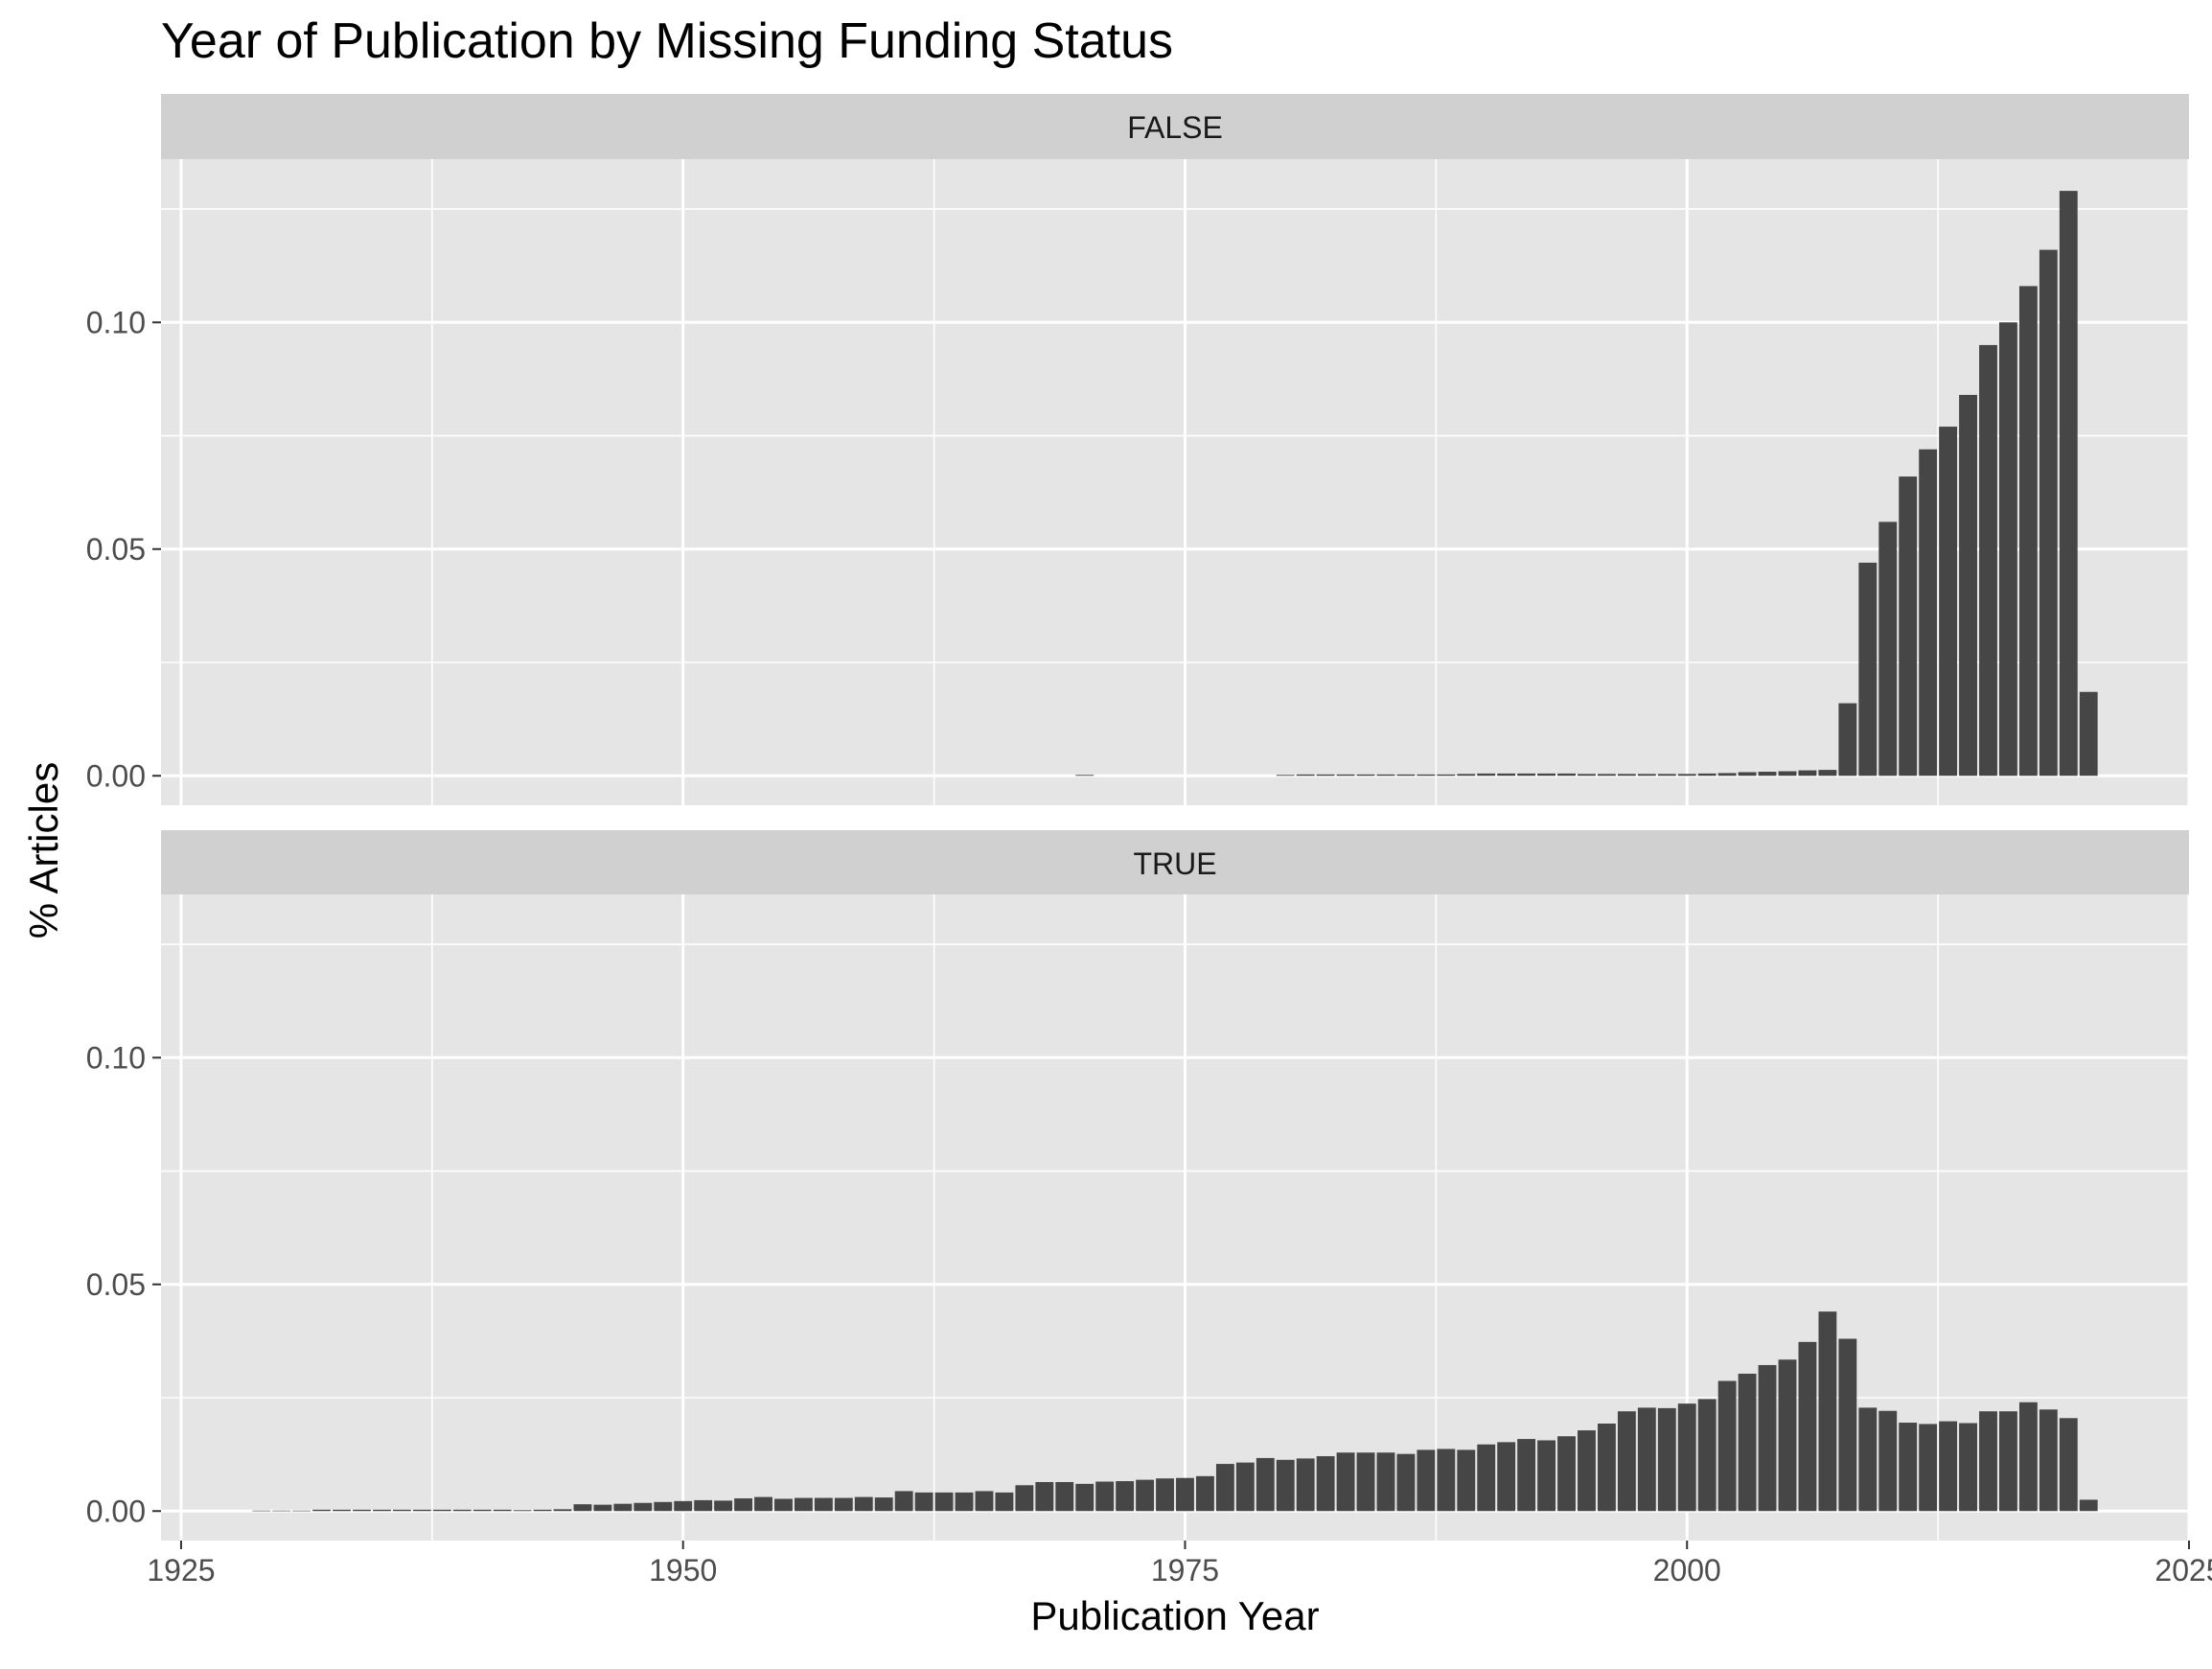  Describe the element at coordinates (181, 1571) in the screenshot. I see `x-tick-label: 1925` at that location.